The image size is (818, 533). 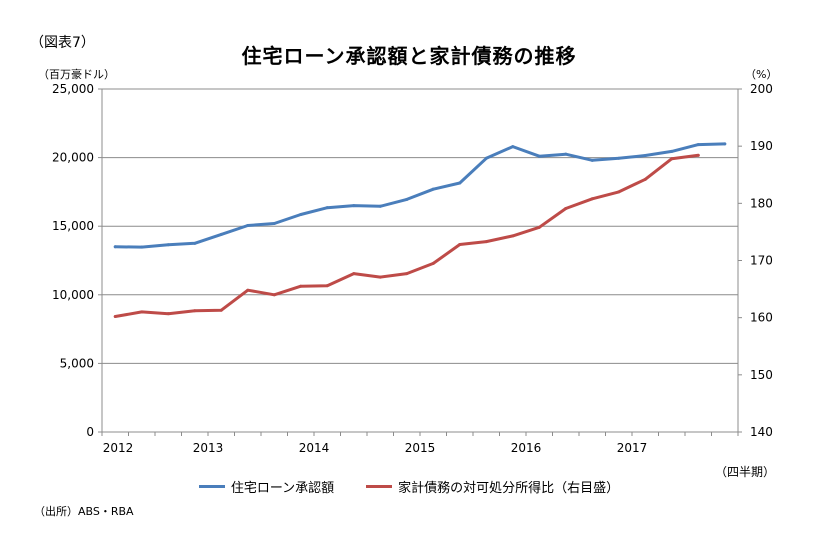 What do you see at coordinates (380, 277) in the screenshot?
I see `series-2-point-2014Q3` at bounding box center [380, 277].